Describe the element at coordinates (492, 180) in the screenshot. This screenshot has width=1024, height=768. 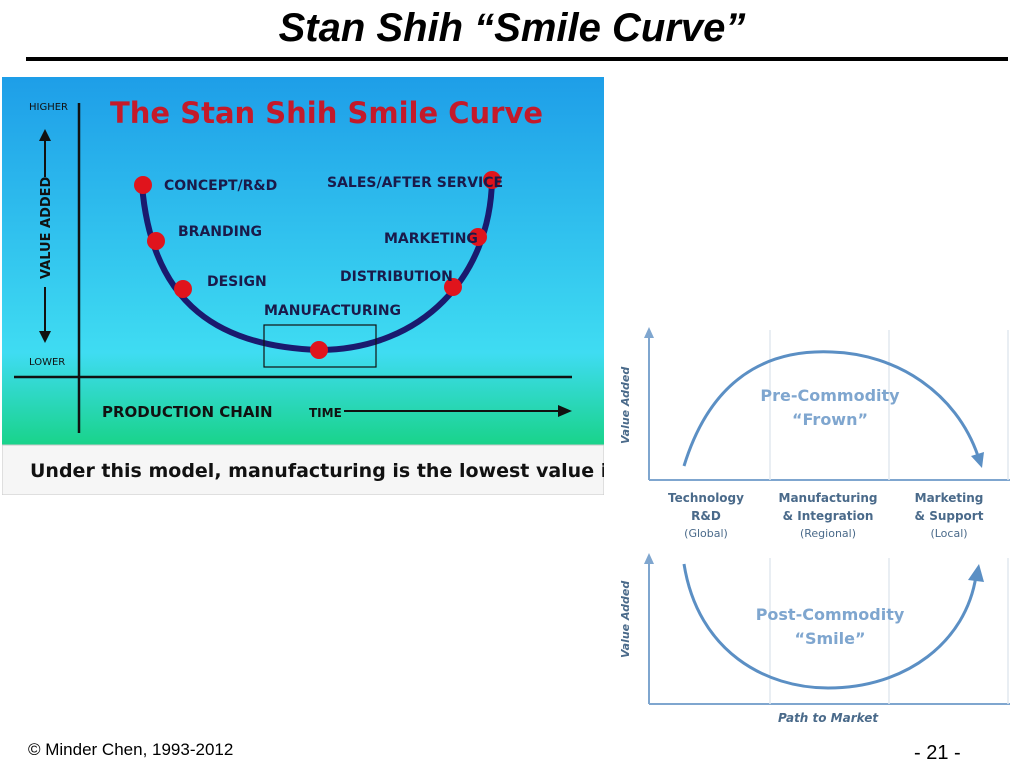
I see `stage-dot-sales` at that location.